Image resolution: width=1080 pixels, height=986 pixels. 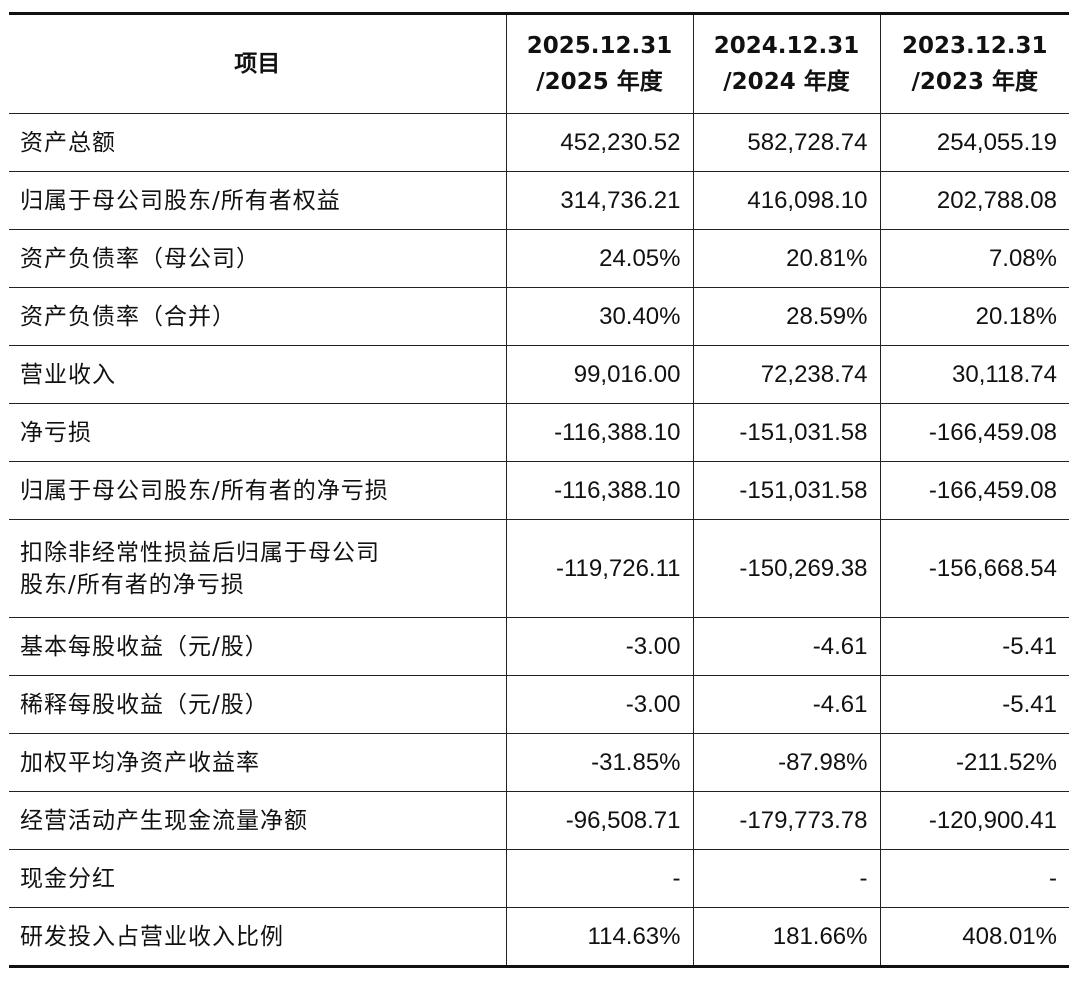 I want to click on table-row-roe: 加权平均净资产收益率 -31.85% -87.98% -211.52%, so click(x=539, y=762).